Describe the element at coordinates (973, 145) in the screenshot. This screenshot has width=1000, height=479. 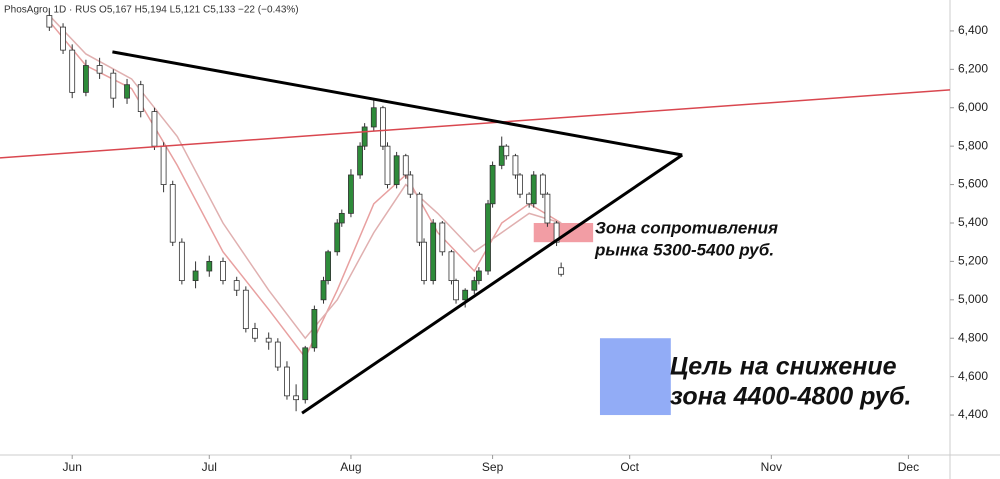
I see `y-tick-label: 5,800` at that location.